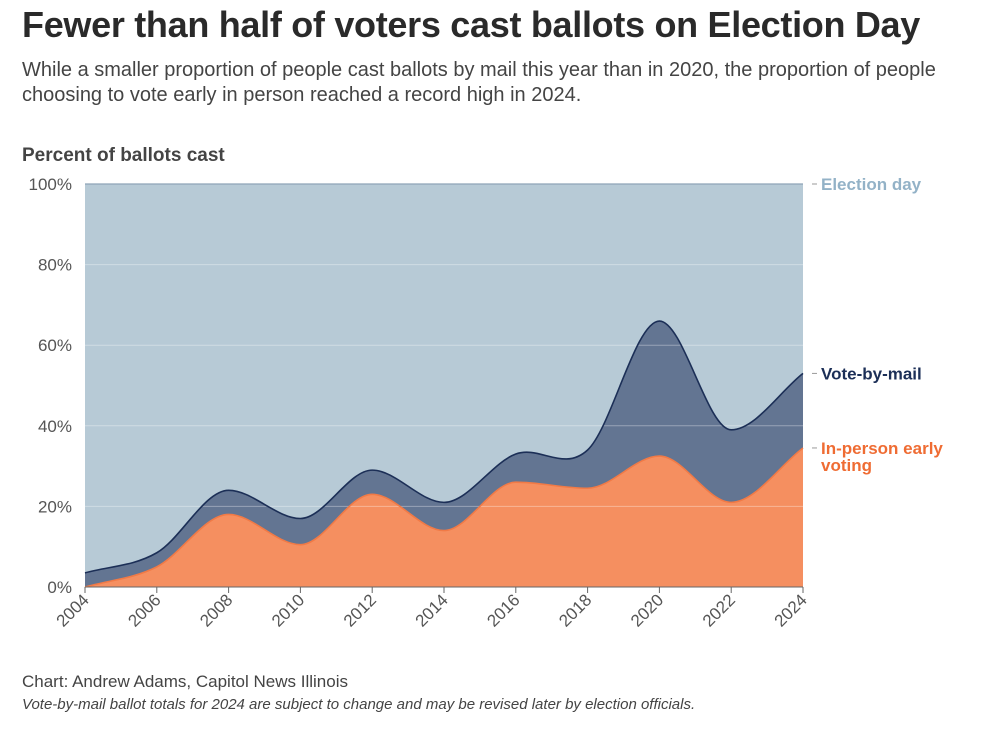  What do you see at coordinates (55, 506) in the screenshot?
I see `y-tick-label: 20%` at bounding box center [55, 506].